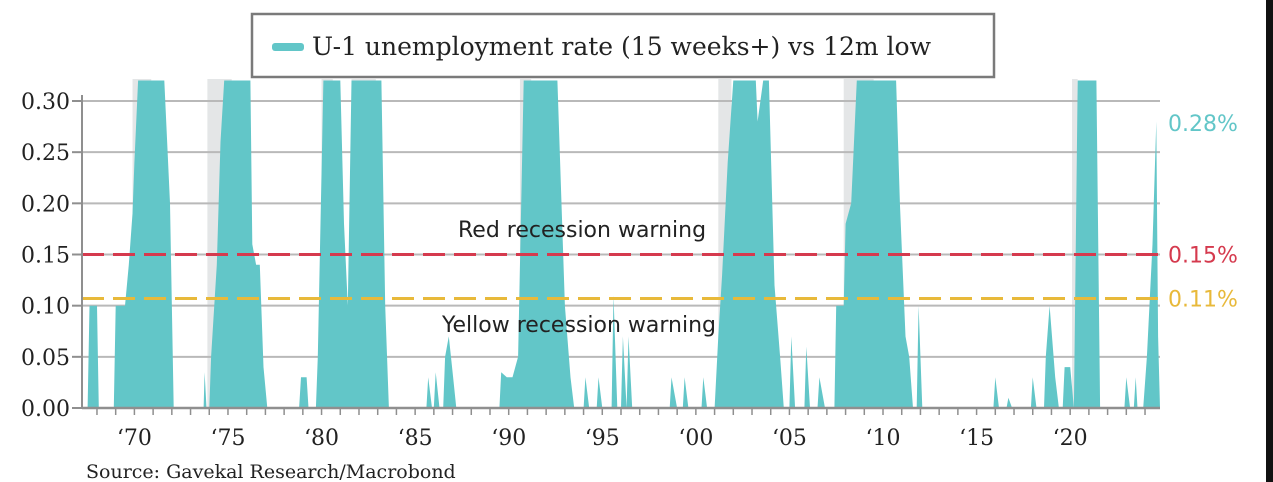 This screenshot has width=1273, height=482. I want to click on x-tick-label-0: ‘70, so click(134, 438).